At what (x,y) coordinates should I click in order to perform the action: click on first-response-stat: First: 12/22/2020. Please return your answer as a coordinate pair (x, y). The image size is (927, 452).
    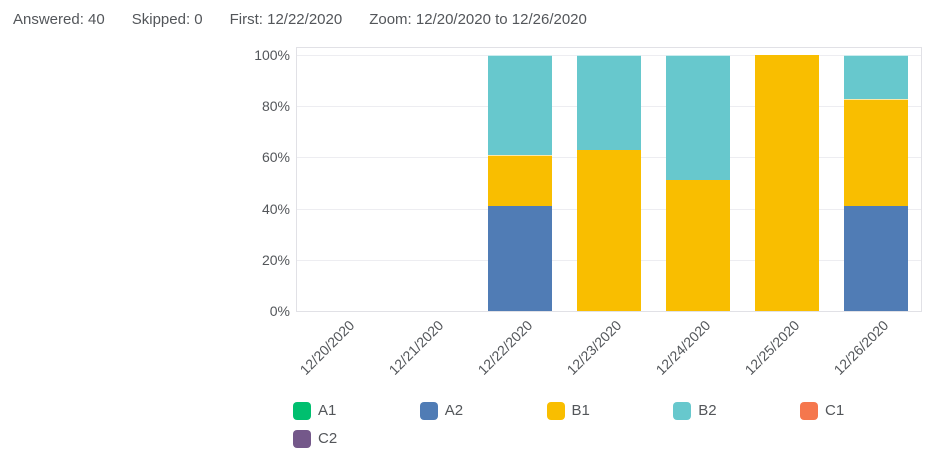
    Looking at the image, I should click on (286, 19).